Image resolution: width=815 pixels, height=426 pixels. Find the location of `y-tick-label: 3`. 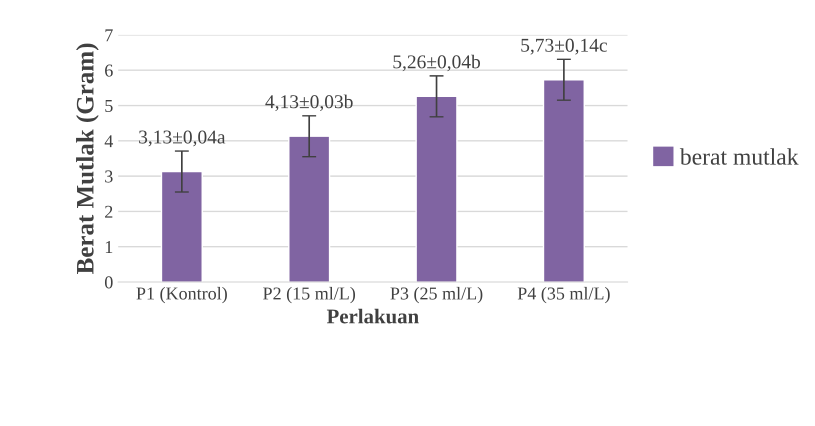

y-tick-label: 3 is located at coordinates (109, 176).